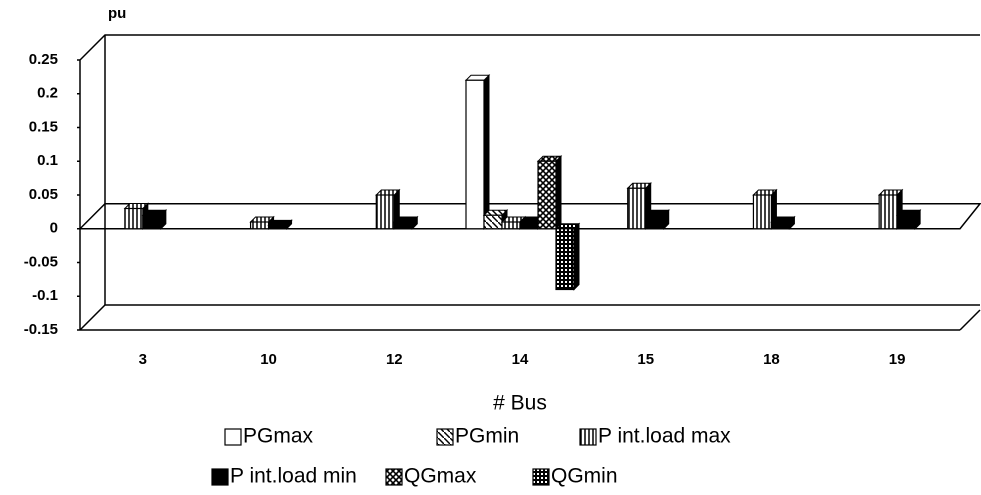  What do you see at coordinates (143, 359) in the screenshot?
I see `x-tick-label: 3` at bounding box center [143, 359].